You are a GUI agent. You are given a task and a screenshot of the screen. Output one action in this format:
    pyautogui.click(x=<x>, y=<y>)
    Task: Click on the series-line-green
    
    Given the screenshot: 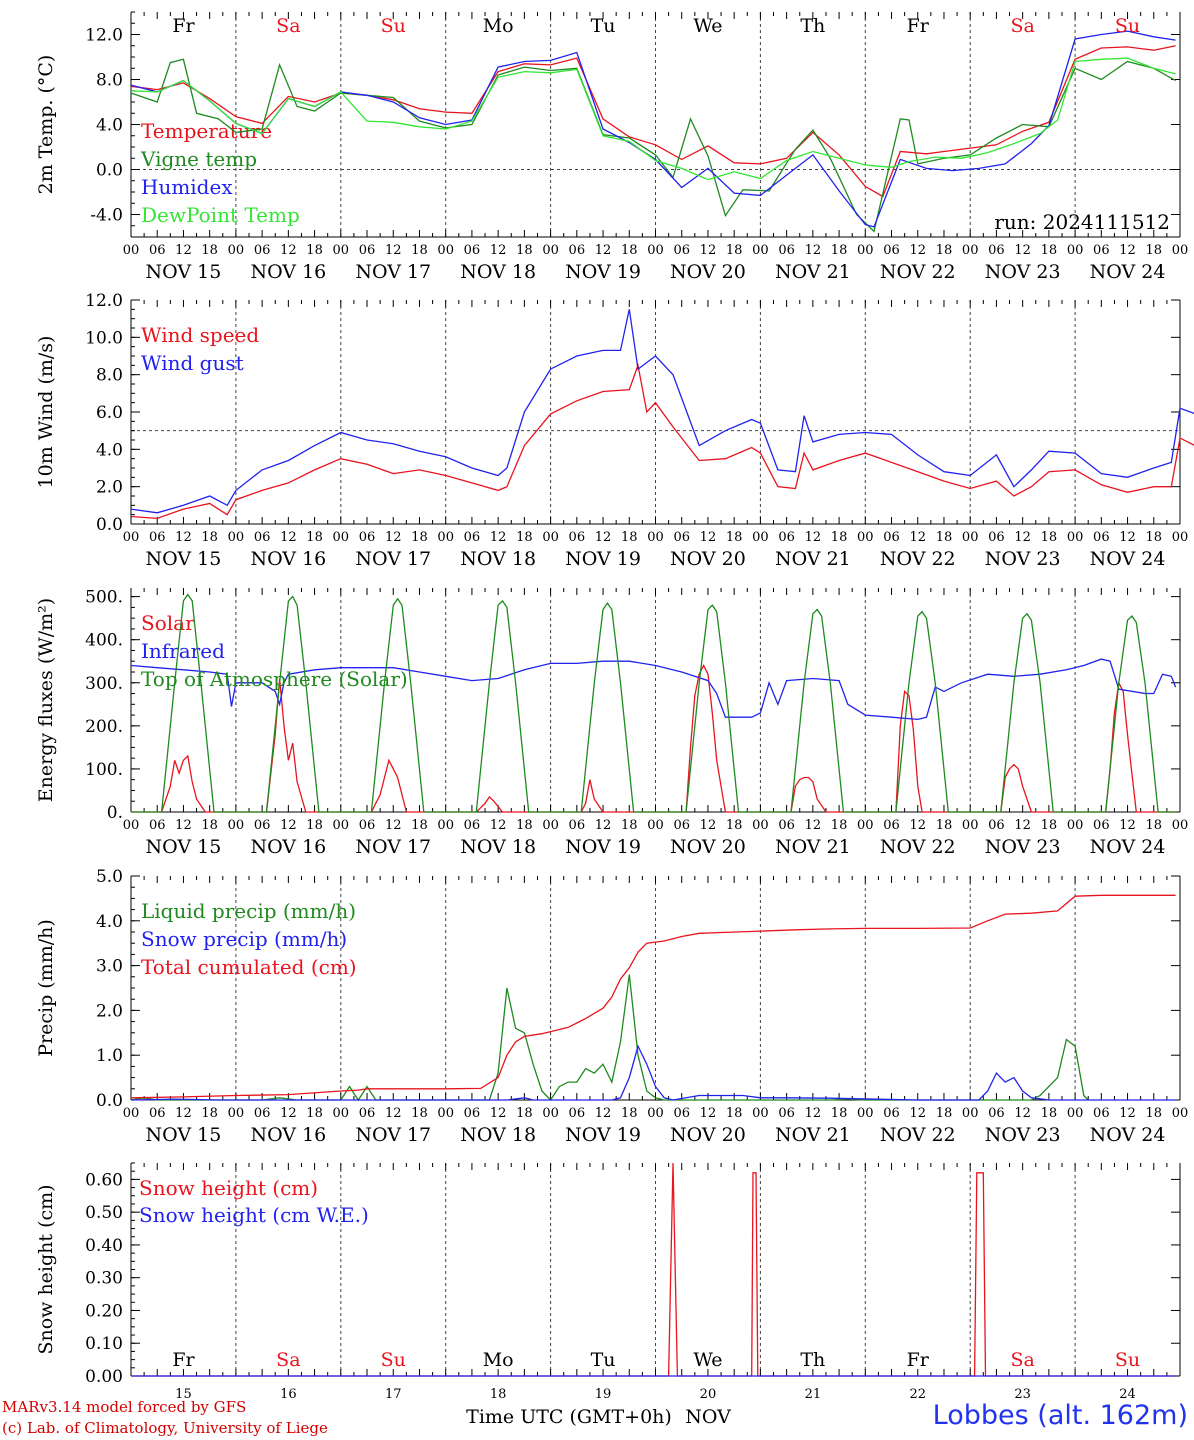 What is the action you would take?
    pyautogui.click(x=609, y=1038)
    